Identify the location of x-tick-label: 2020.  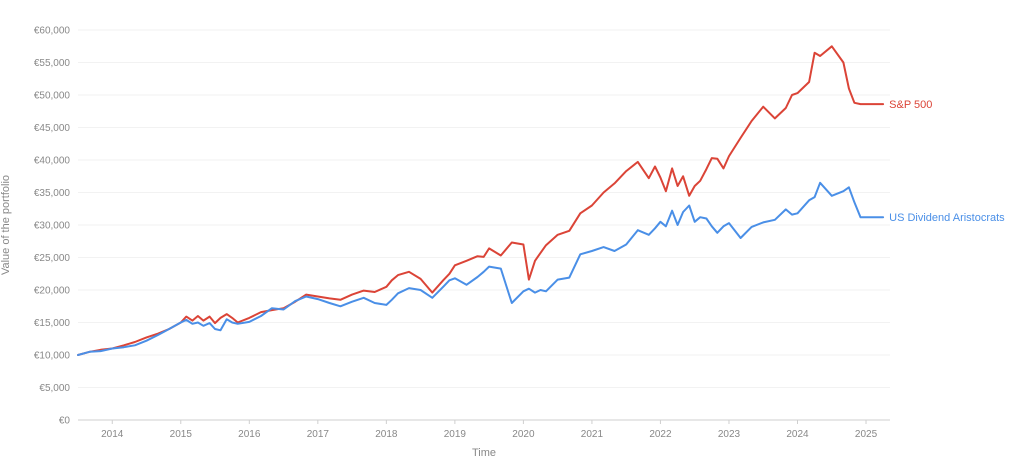
(523, 434).